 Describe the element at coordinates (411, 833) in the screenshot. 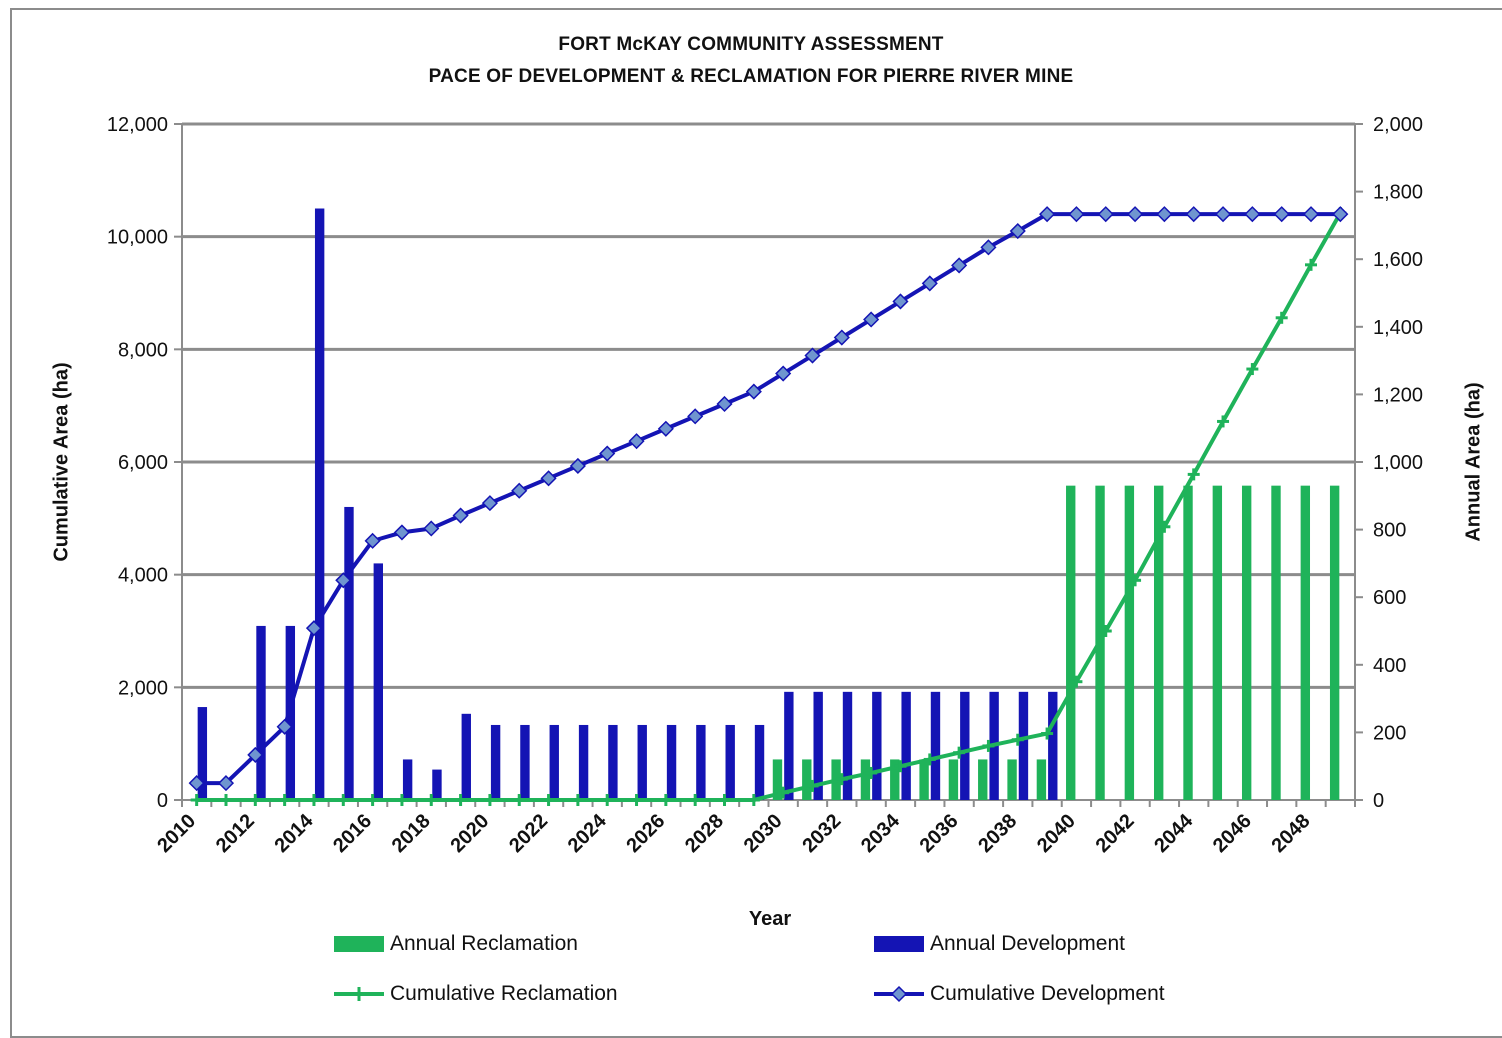

I see `x-tick-label: 2018` at that location.